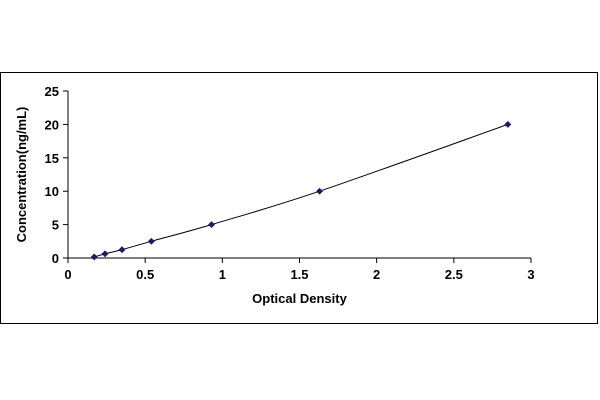 The image size is (600, 400). I want to click on x-tick-label: 0, so click(67, 274).